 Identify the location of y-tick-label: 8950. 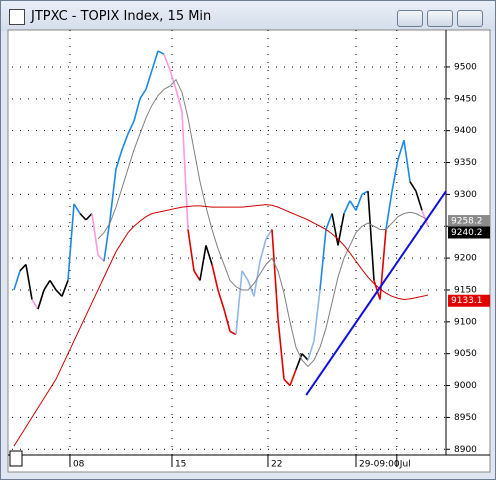
(465, 418).